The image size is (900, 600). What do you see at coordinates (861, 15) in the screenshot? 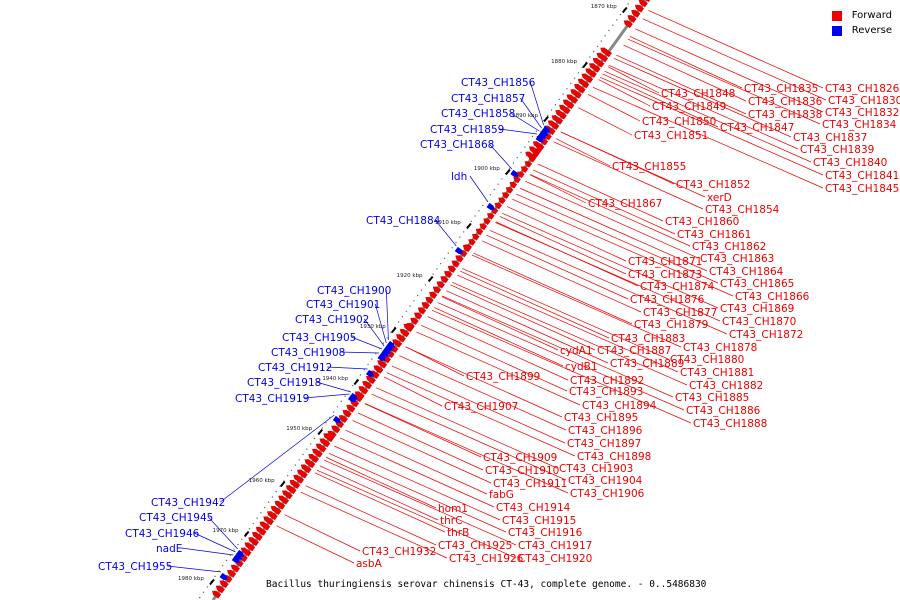
I see `legend-item-forward: Forward` at bounding box center [861, 15].